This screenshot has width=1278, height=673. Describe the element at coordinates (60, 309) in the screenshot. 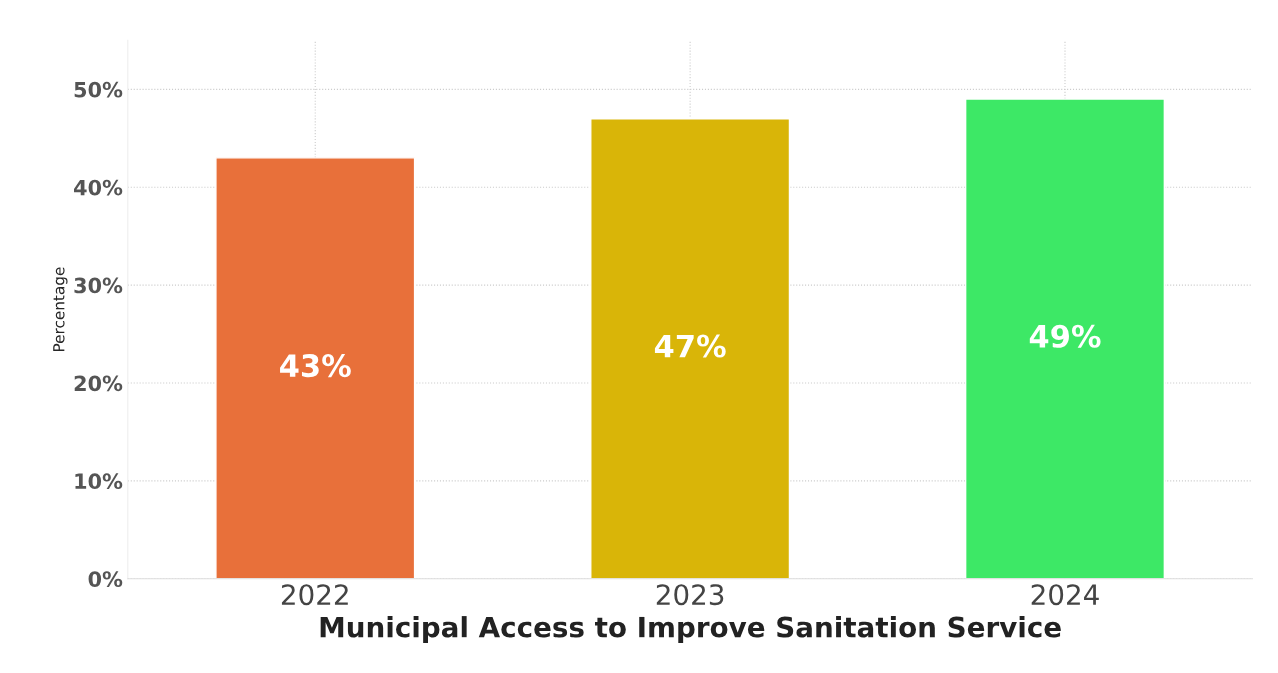

I see `y-axis-title: Percentage` at that location.